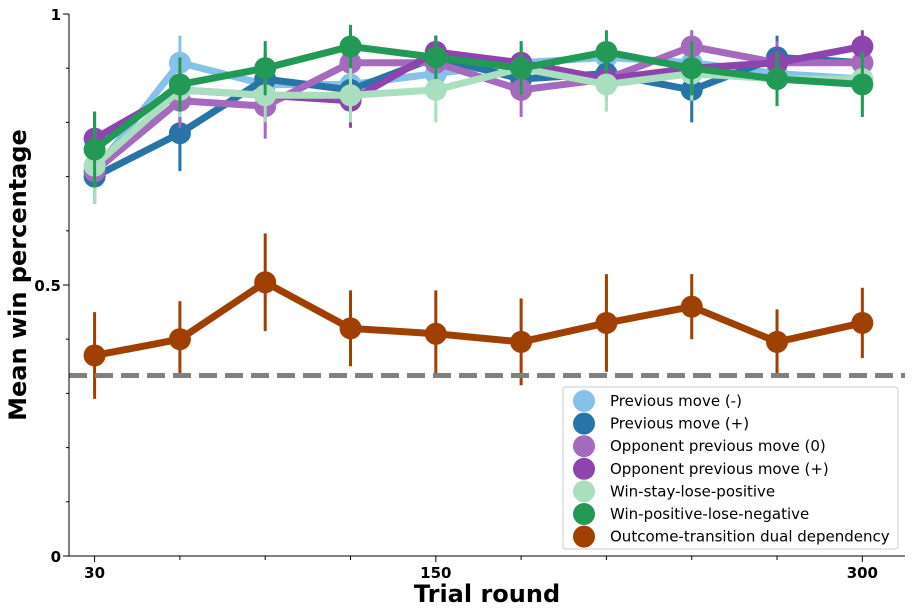 The width and height of the screenshot is (913, 613). I want to click on x-axis-ticks: 30 150 300, so click(481, 569).